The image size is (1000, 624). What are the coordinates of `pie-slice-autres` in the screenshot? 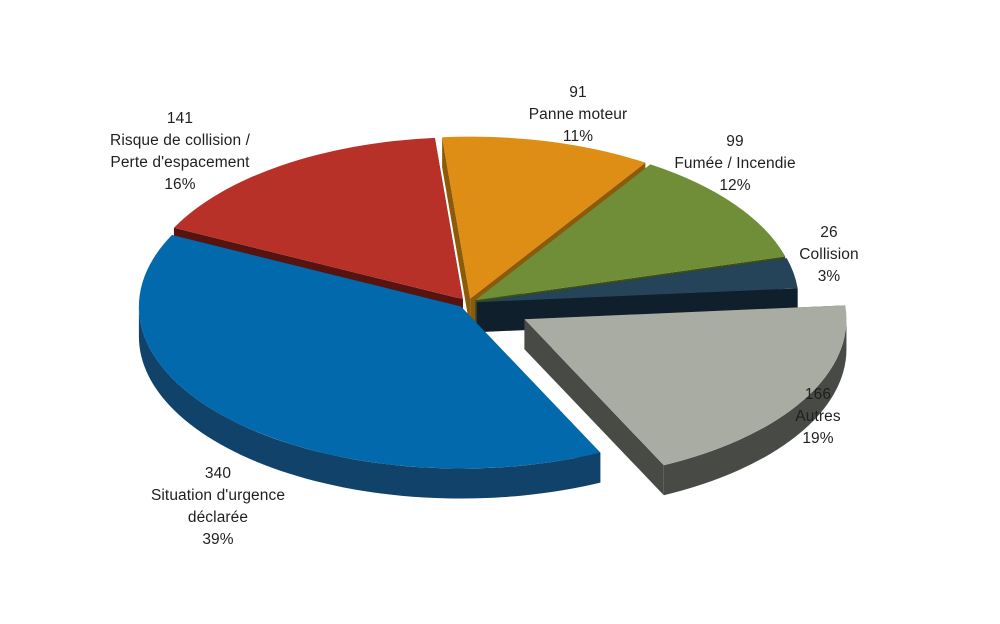 It's located at (685, 400).